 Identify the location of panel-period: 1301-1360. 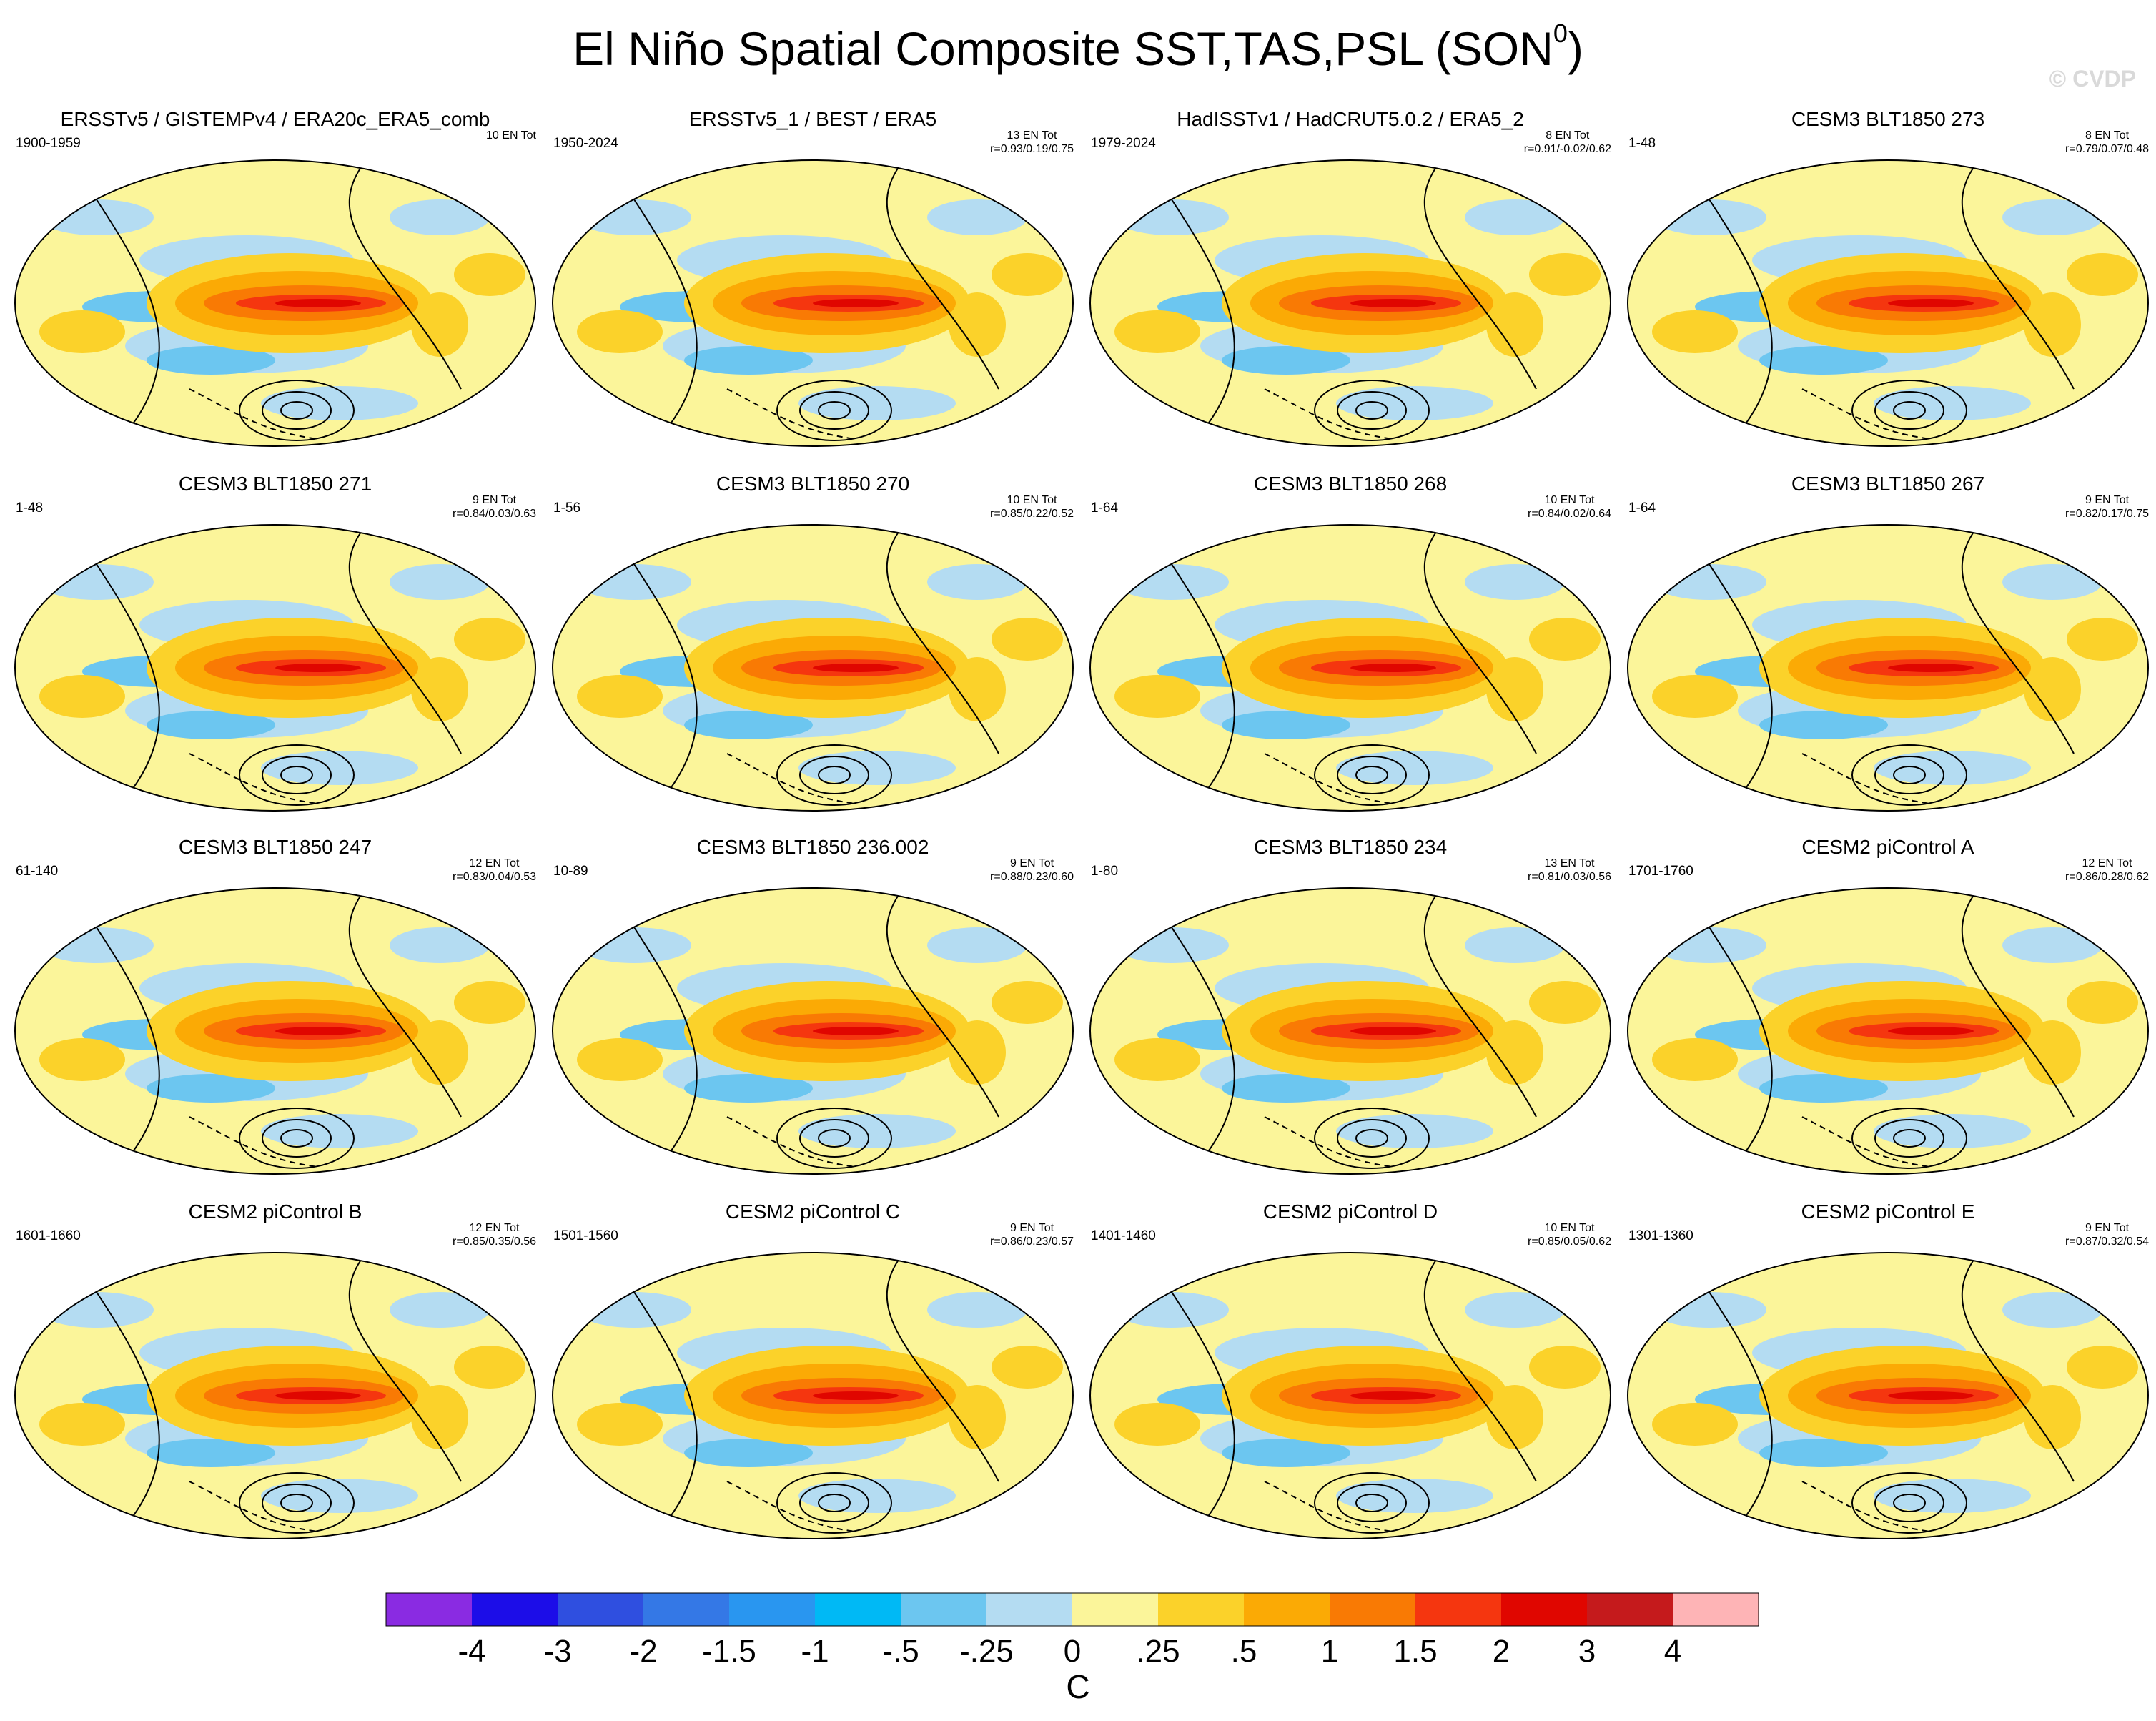
(1660, 1236).